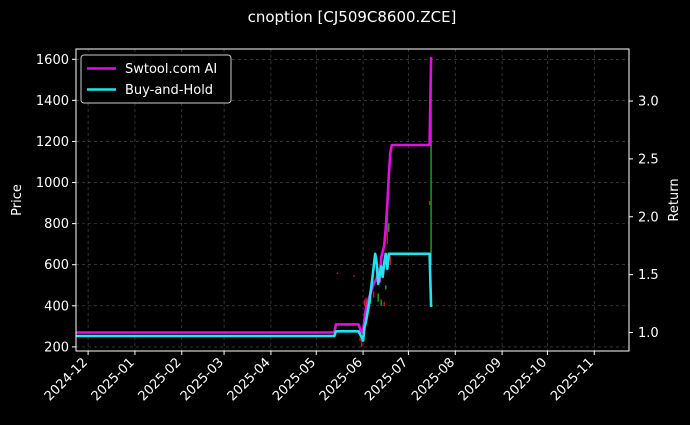 This screenshot has width=690, height=425. I want to click on right-tick-label: 2.5, so click(648, 159).